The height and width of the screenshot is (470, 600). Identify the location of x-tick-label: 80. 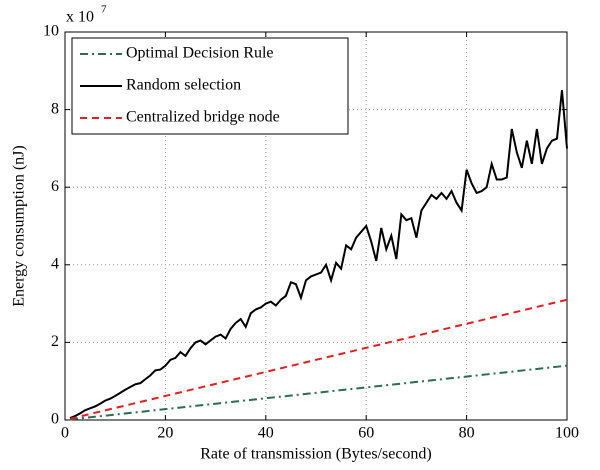
(467, 433).